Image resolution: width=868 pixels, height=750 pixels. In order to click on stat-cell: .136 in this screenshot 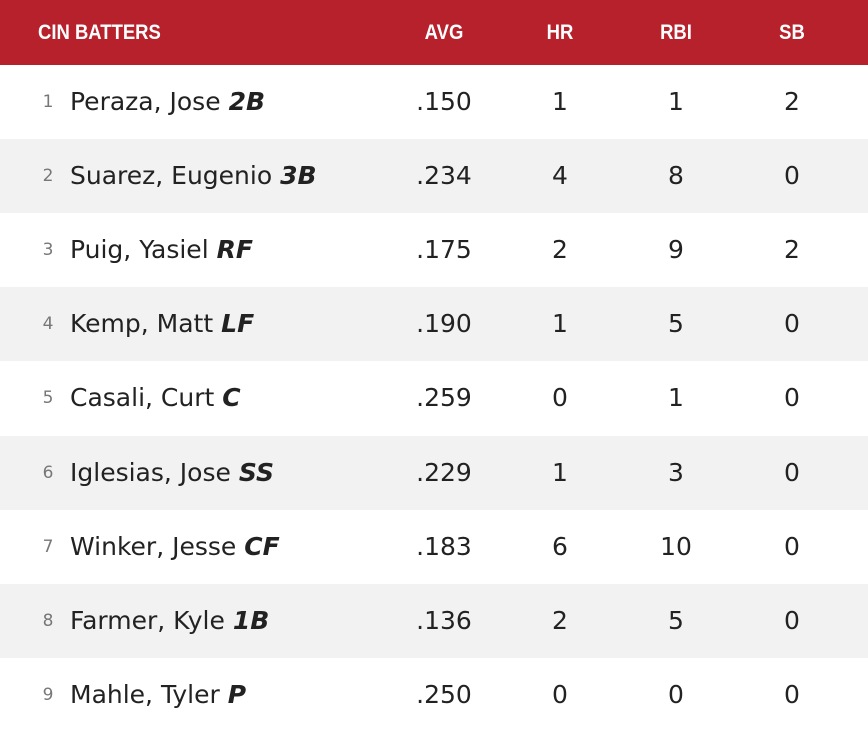, I will do `click(444, 620)`.